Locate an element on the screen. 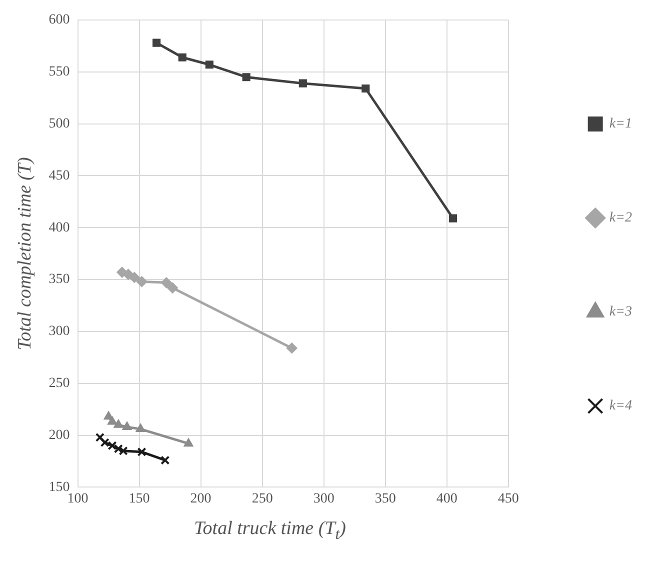 This screenshot has height=564, width=652. y-tick-label: 500 is located at coordinates (59, 124).